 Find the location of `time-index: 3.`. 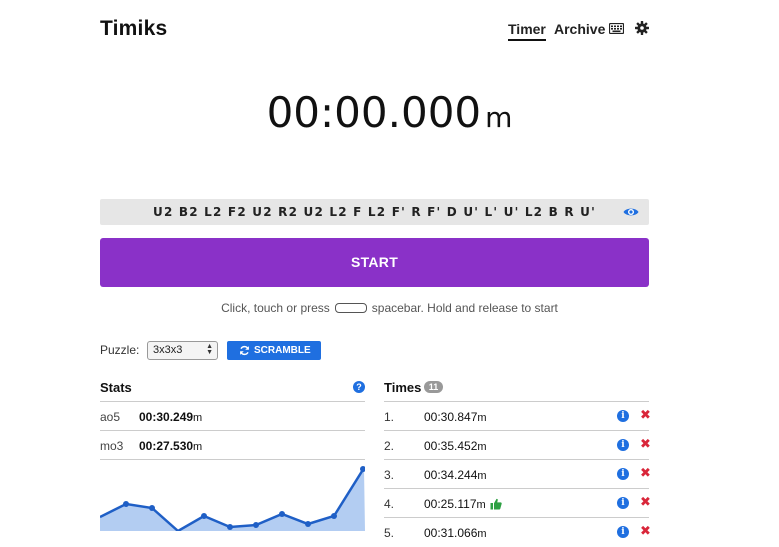

time-index: 3. is located at coordinates (389, 475).